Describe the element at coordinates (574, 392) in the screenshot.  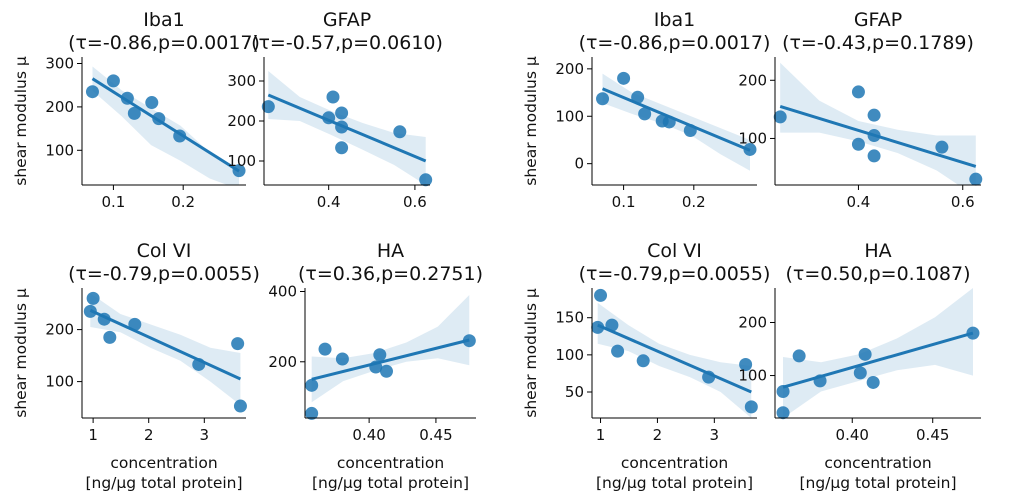
I see `y-tick-label: 50` at that location.